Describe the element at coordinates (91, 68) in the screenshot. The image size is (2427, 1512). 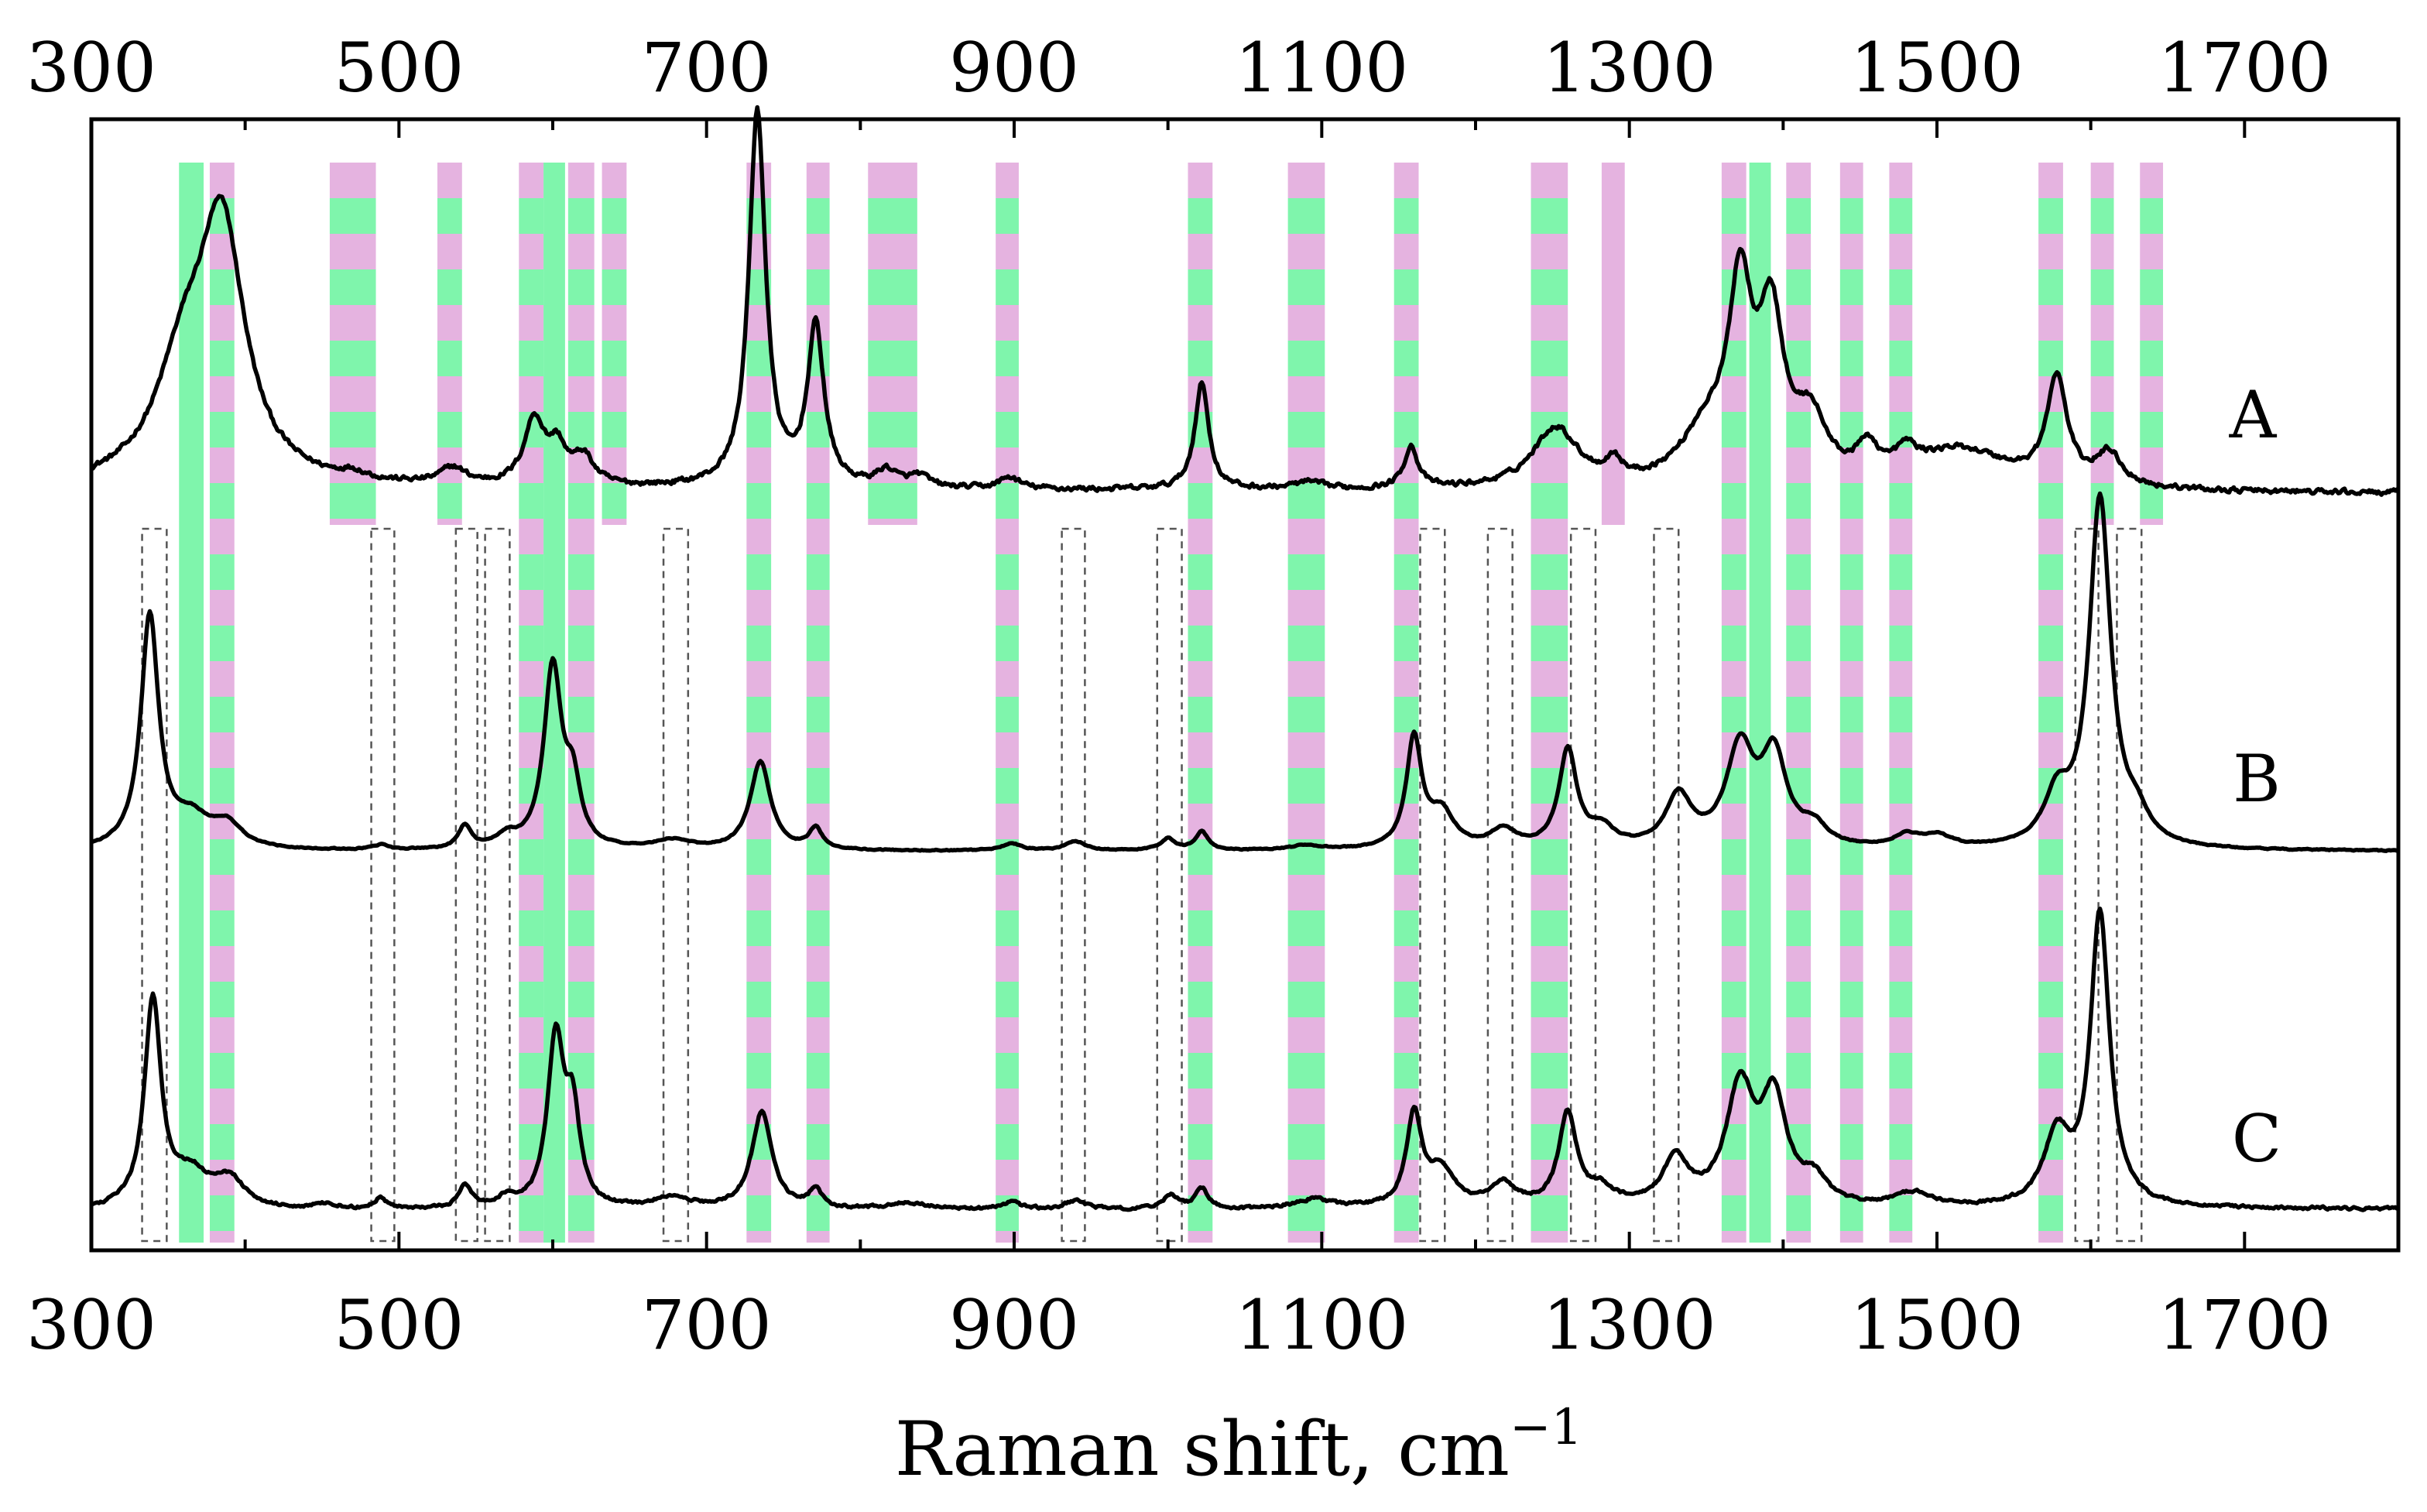
I see `top-tick-label-300: 300` at that location.